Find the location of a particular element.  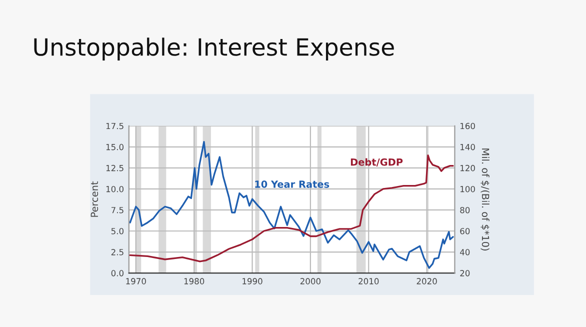

series-label: 10 Year Rates is located at coordinates (292, 184).